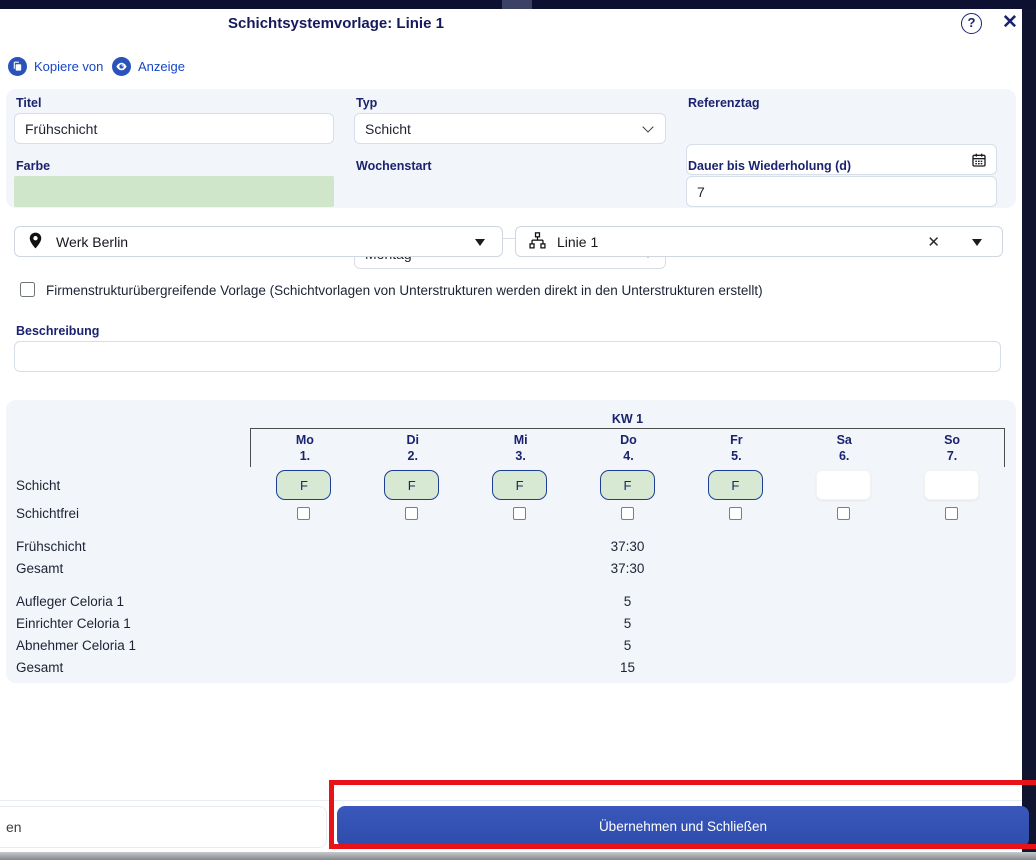 This screenshot has width=1036, height=860. Describe the element at coordinates (412, 513) in the screenshot. I see `shiftfree-checkbox-di` at that location.